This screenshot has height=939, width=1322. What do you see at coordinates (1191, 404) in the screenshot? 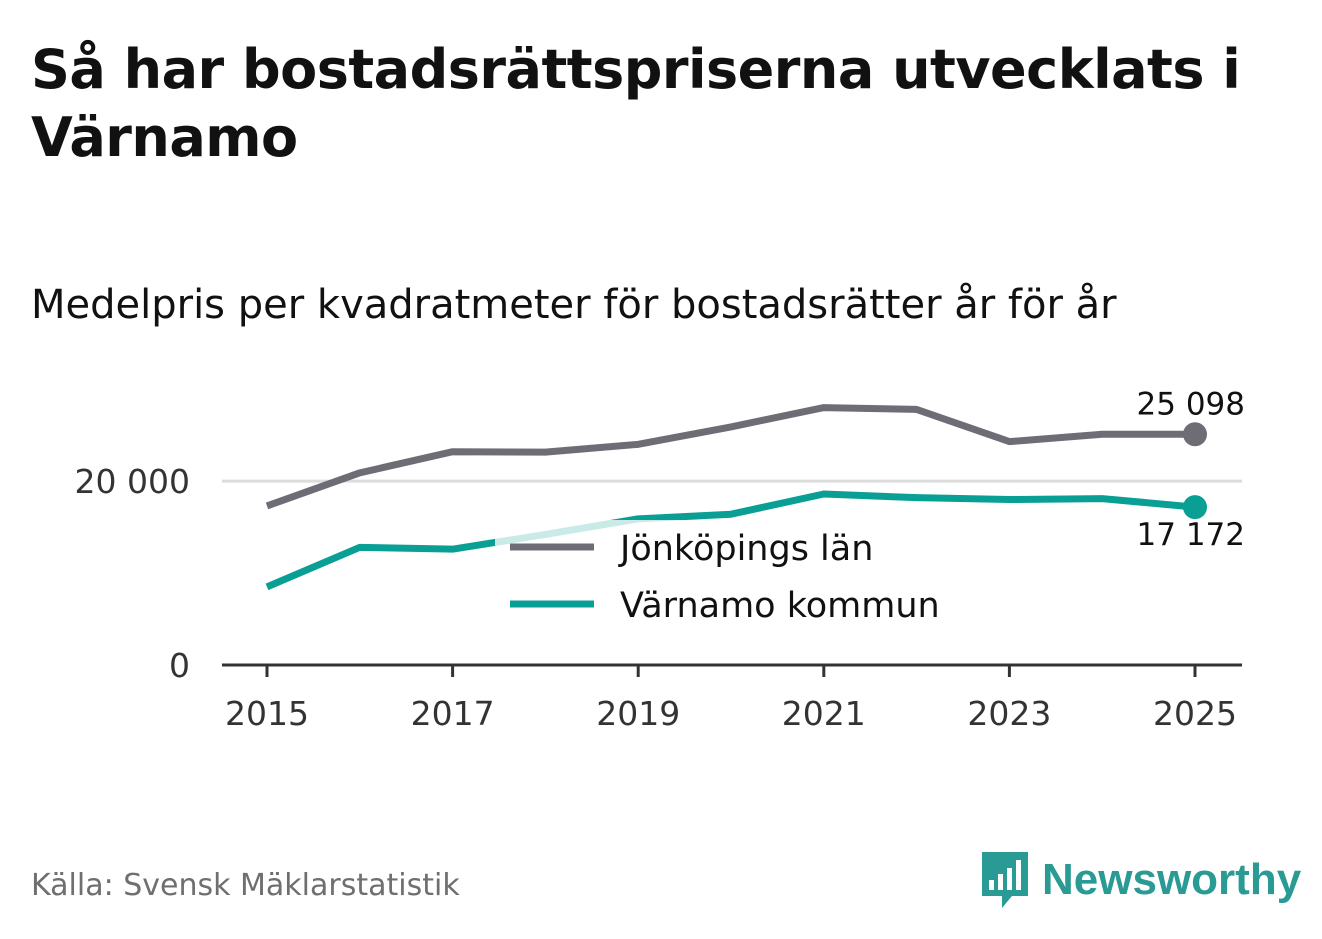
I see `end-value-label-0: 25 098` at bounding box center [1191, 404].